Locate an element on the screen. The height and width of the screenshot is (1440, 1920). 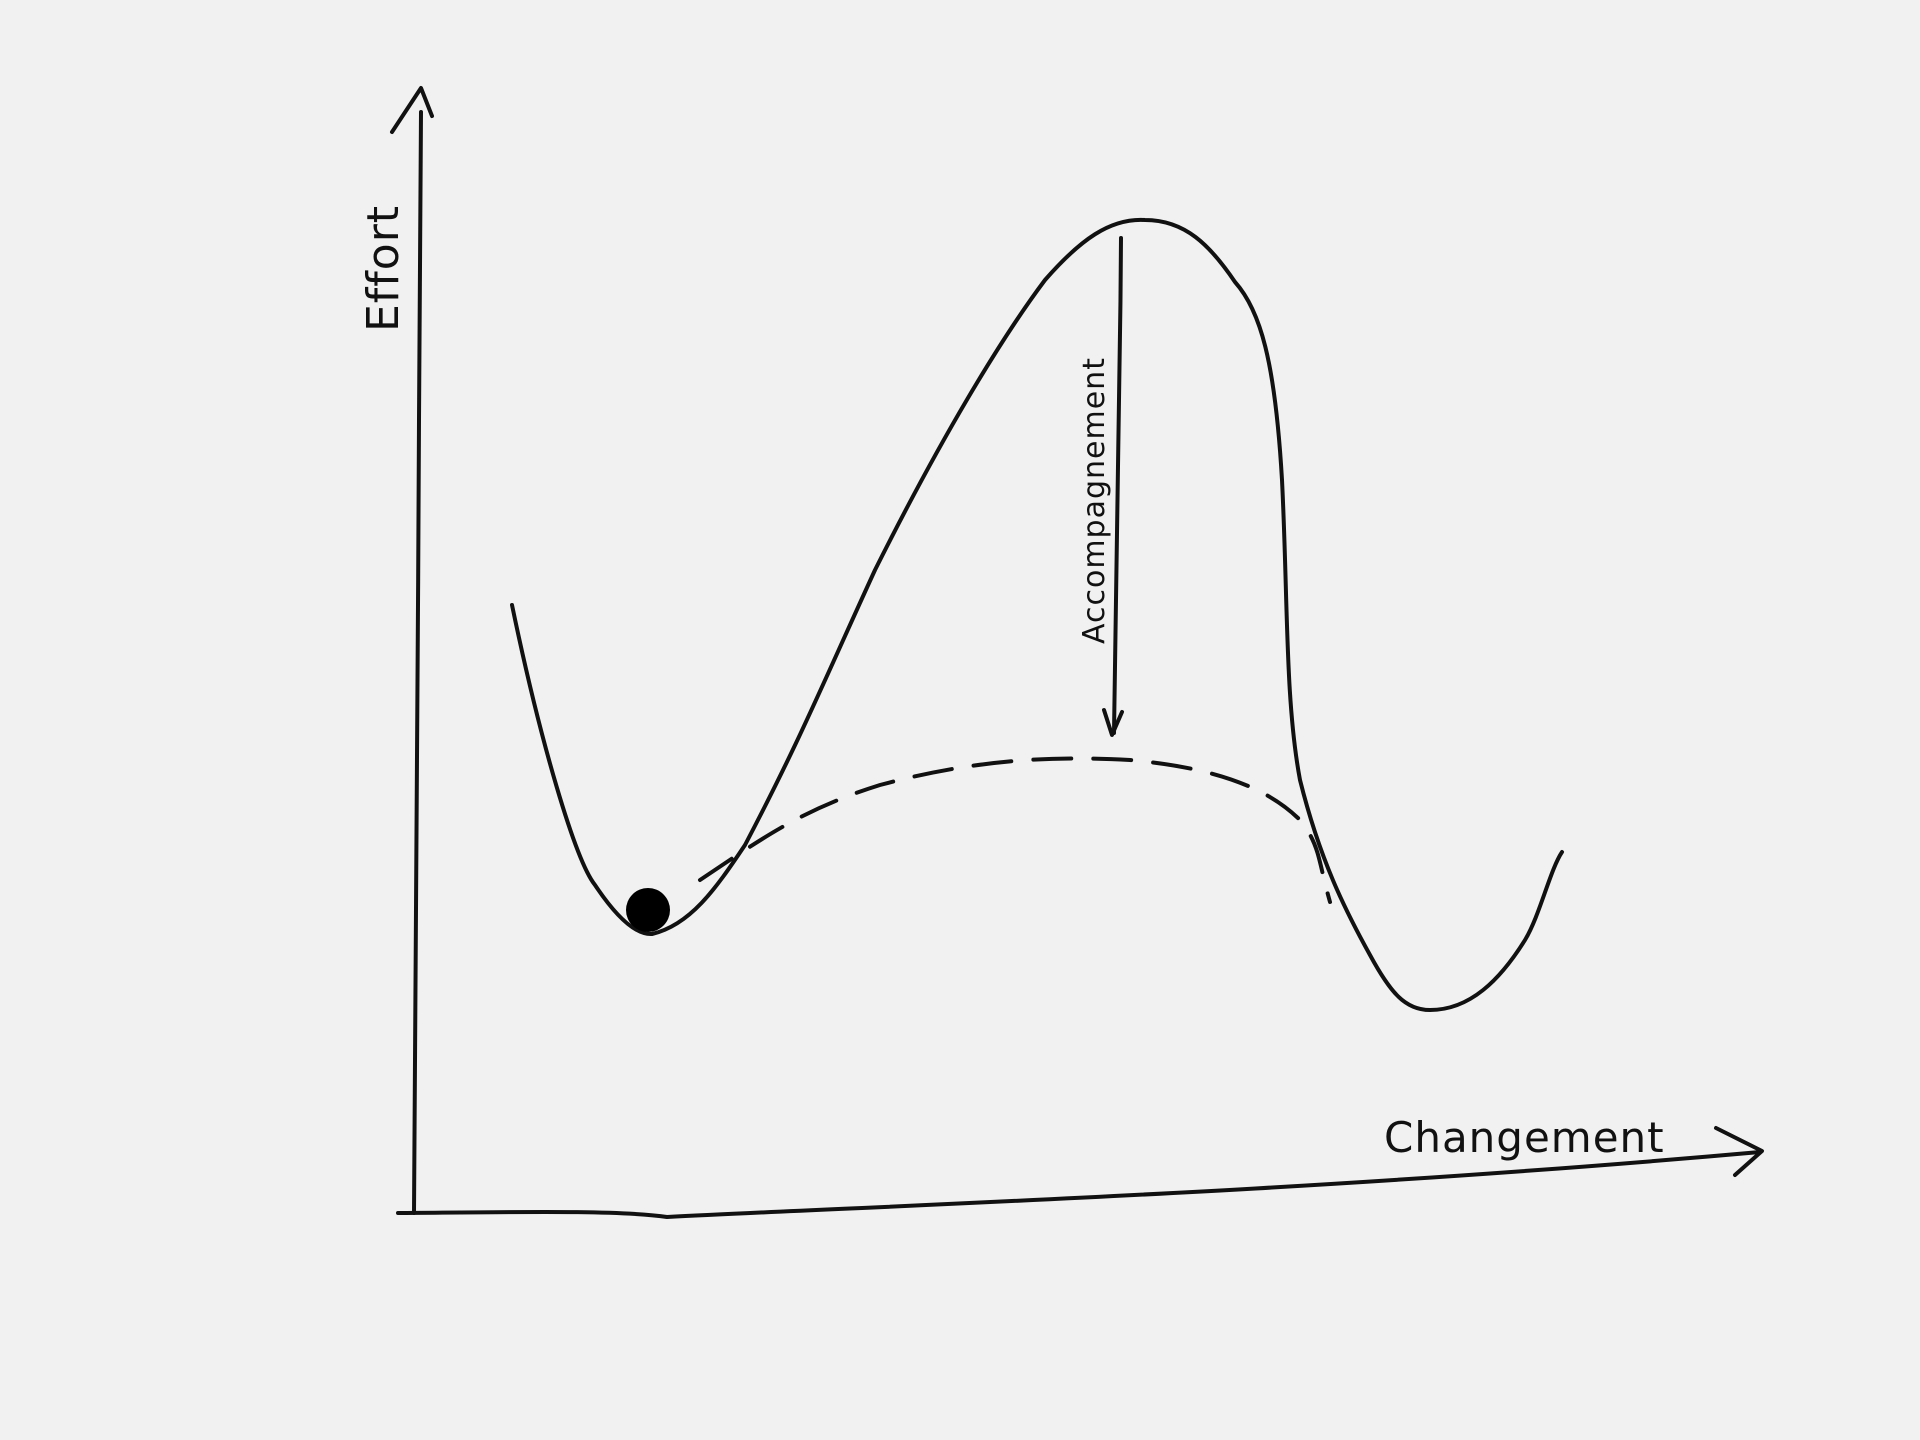
x-axis-arrowhead is located at coordinates (1739, 1151).